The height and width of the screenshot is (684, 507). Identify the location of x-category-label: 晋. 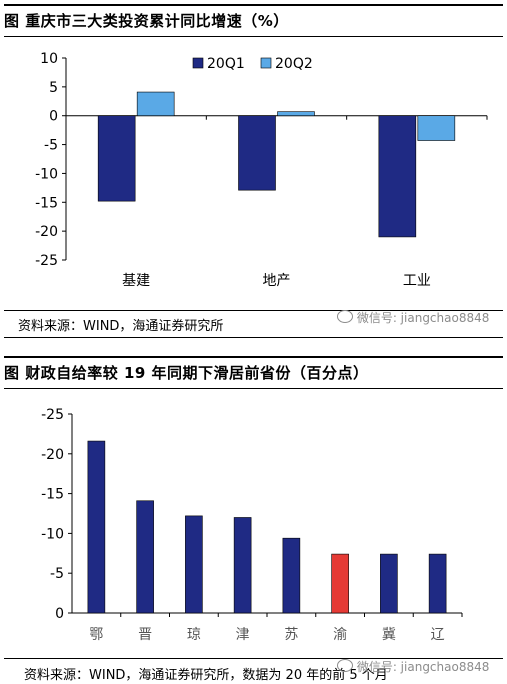
(145, 635).